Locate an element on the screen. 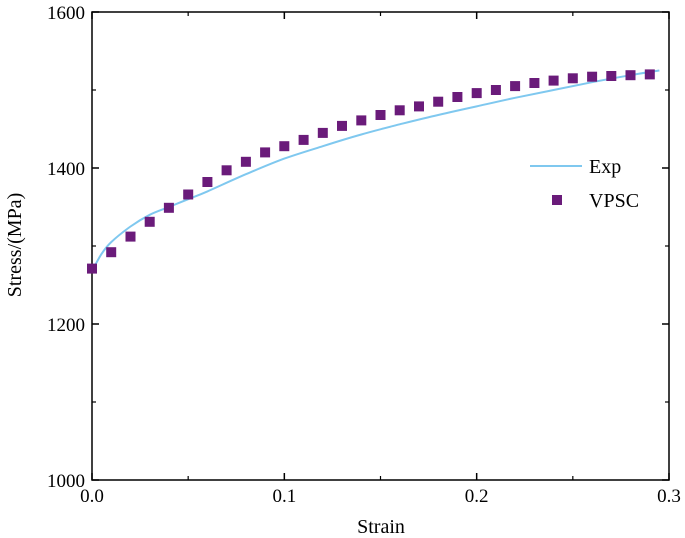  legend-exp-label: Exp is located at coordinates (605, 167).